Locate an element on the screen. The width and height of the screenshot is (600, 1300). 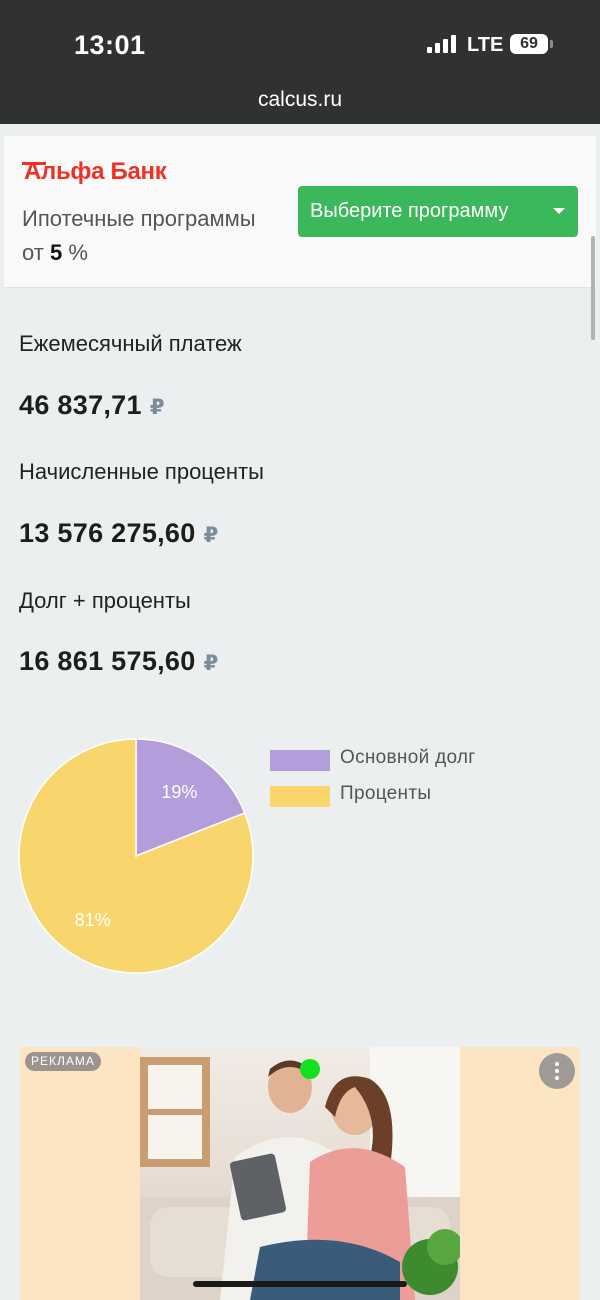
more-options-icon is located at coordinates (557, 1071).